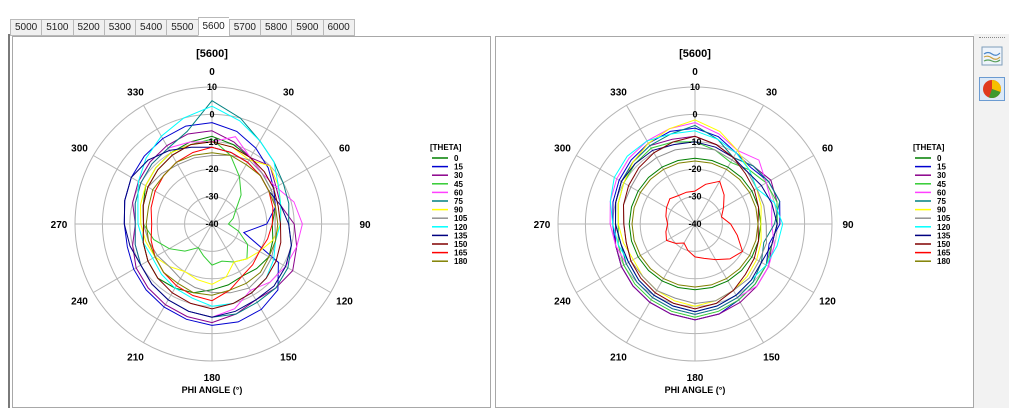 The image size is (1009, 408). I want to click on pie-chart-icon, so click(992, 89).